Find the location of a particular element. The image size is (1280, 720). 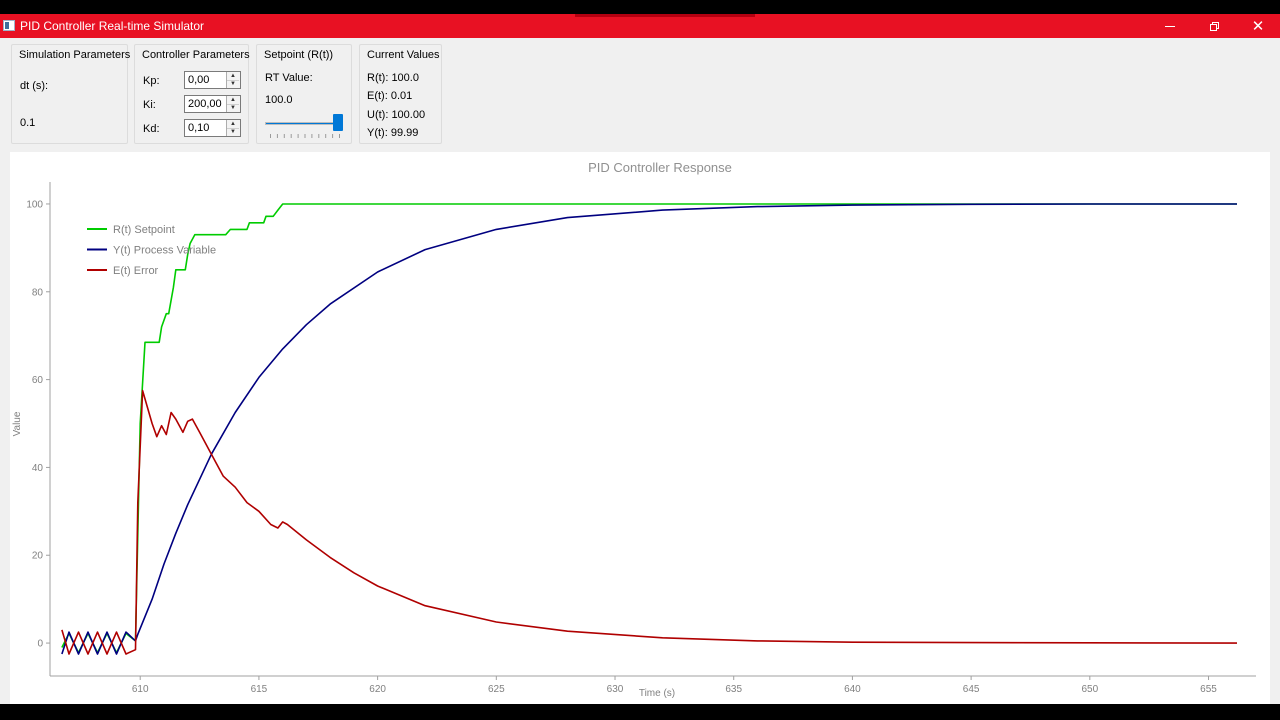

legend-label: R(t) Setpoint is located at coordinates (144, 230).